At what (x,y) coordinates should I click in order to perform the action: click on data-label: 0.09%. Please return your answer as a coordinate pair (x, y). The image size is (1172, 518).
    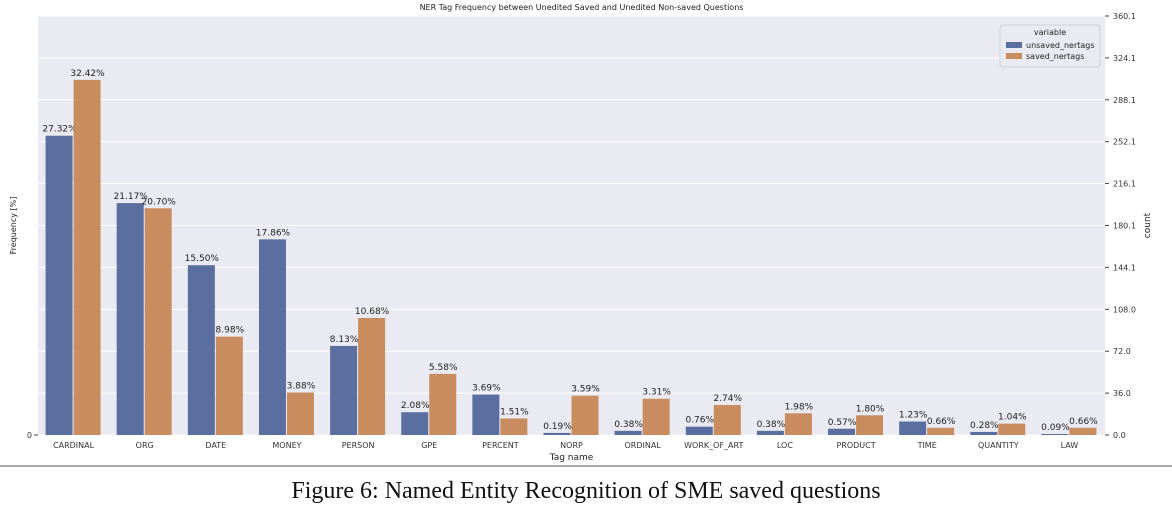
    Looking at the image, I should click on (1055, 428).